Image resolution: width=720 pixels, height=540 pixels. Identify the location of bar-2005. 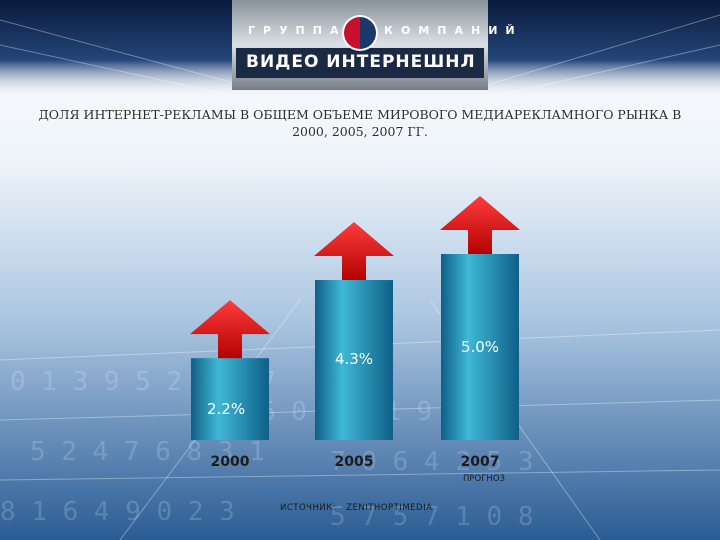
(354, 360).